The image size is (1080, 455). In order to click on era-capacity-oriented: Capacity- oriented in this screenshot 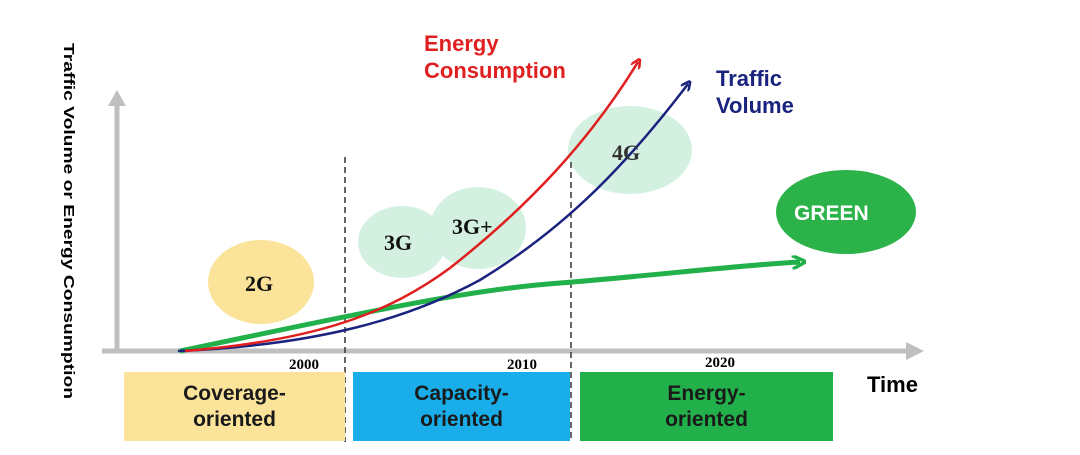, I will do `click(461, 406)`.